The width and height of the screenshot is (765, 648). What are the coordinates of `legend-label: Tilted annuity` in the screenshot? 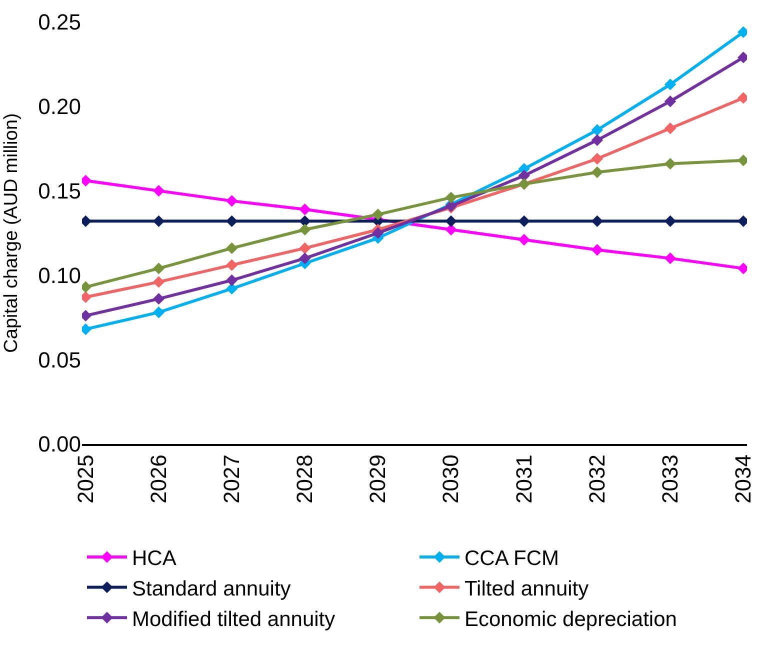 It's located at (527, 588).